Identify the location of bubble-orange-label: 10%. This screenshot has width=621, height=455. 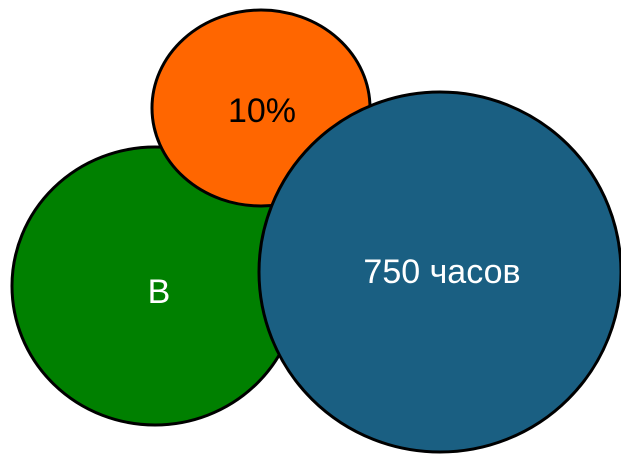
(262, 111).